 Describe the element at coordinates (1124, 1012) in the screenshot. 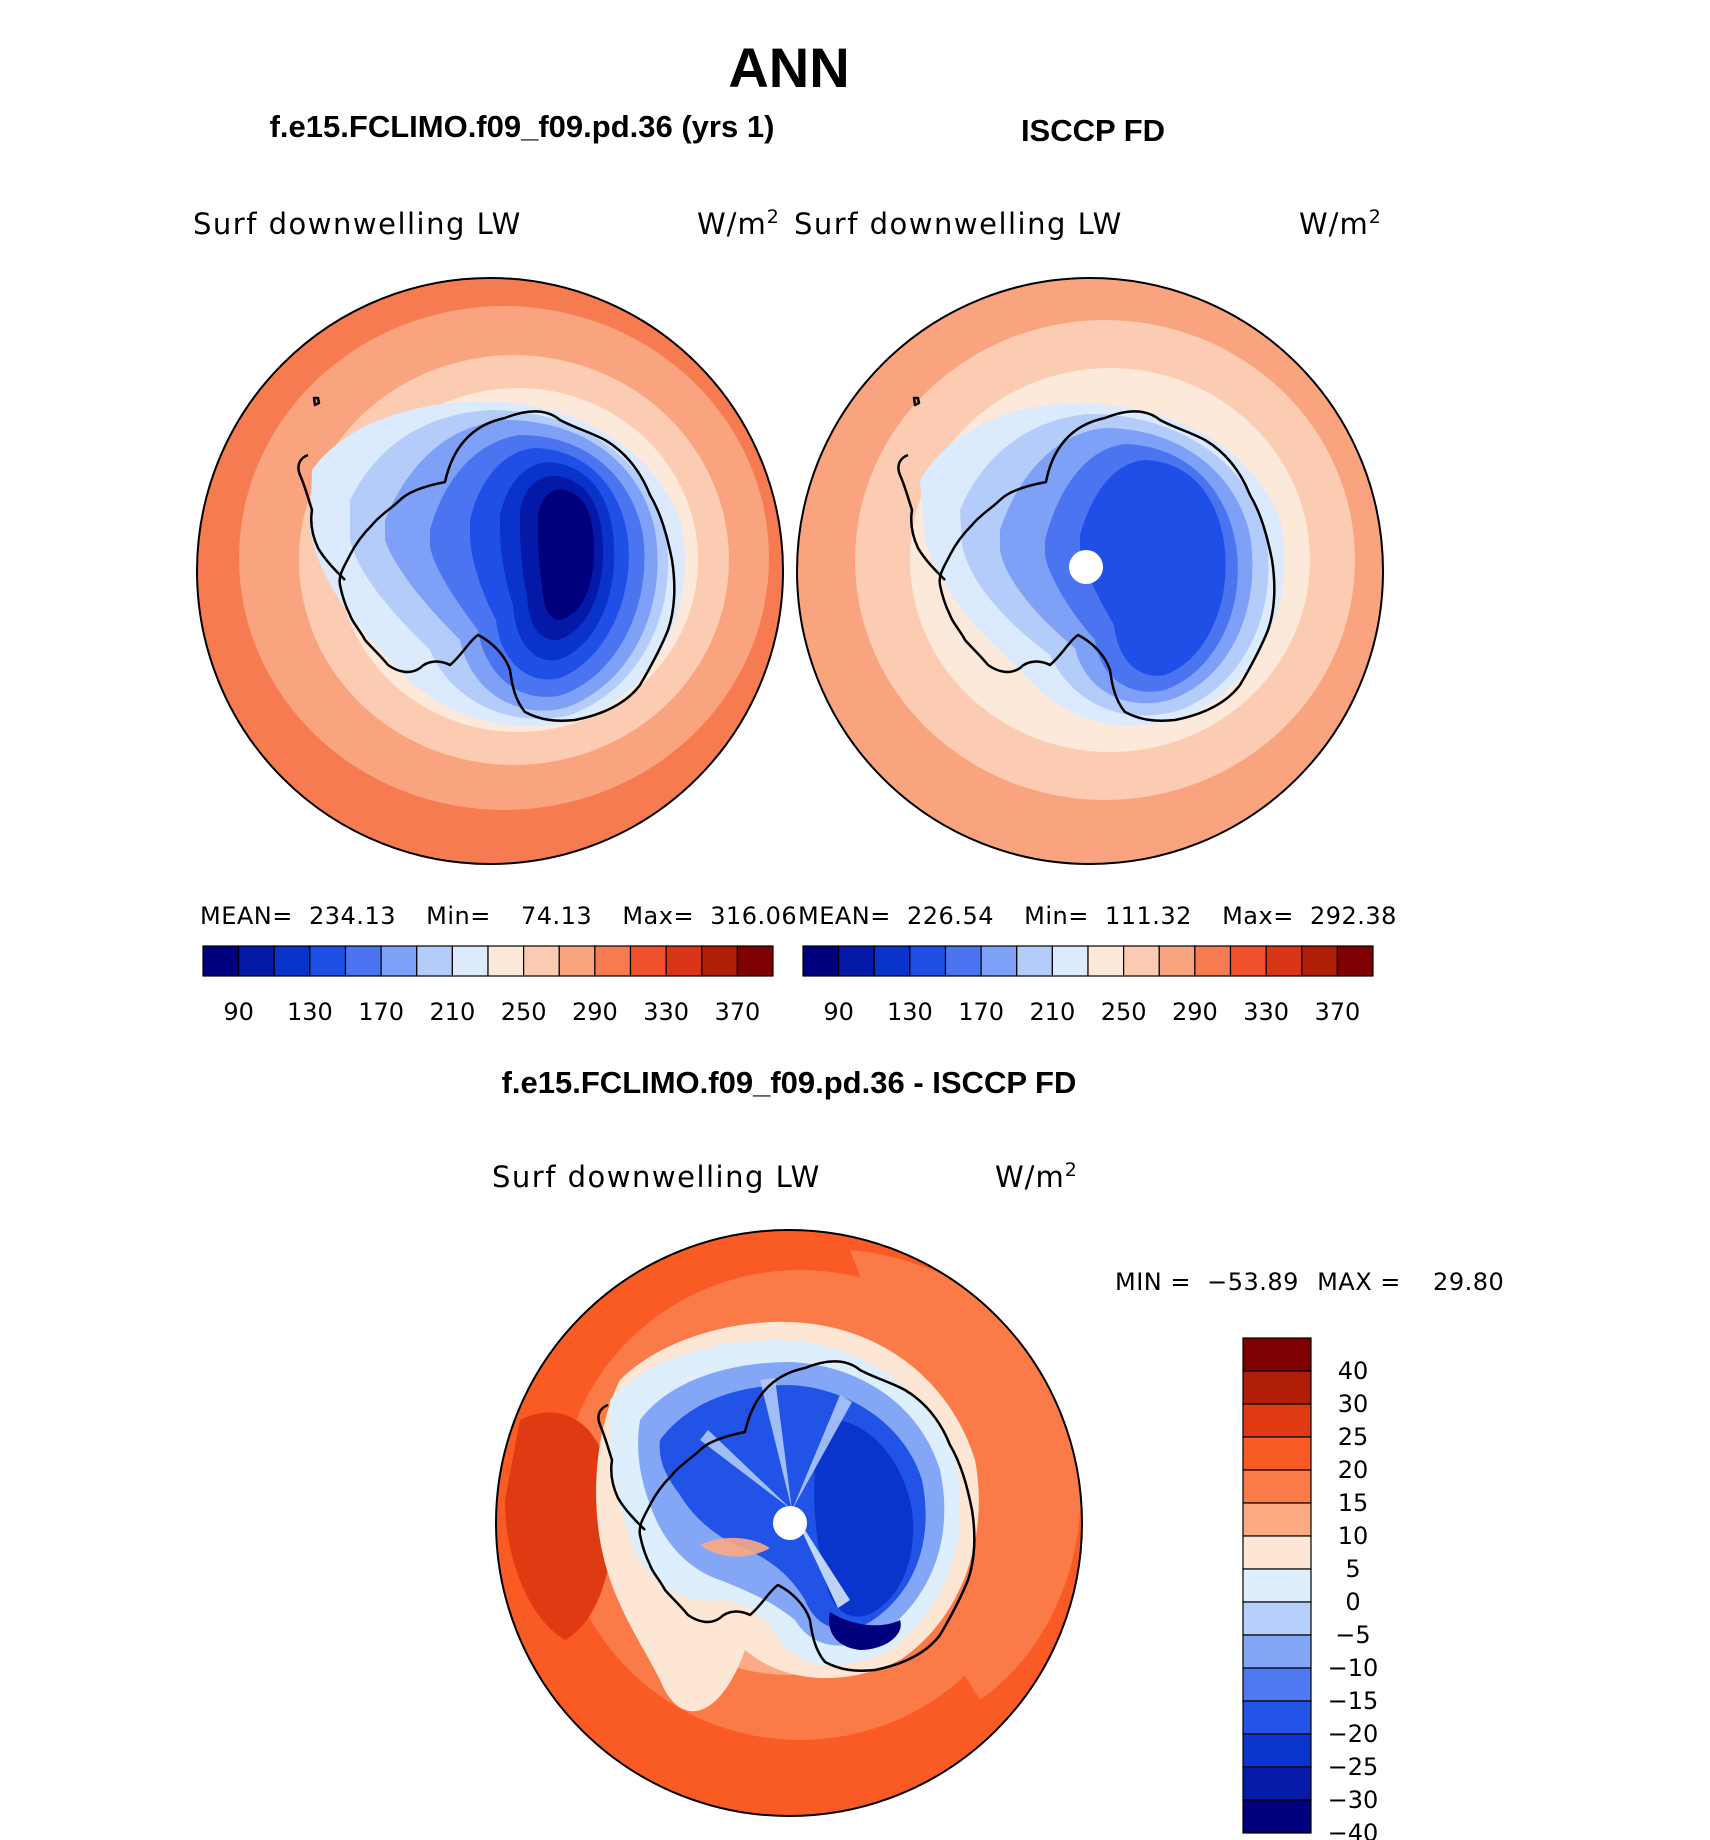

I see `colorbar-obs-label: 250` at that location.